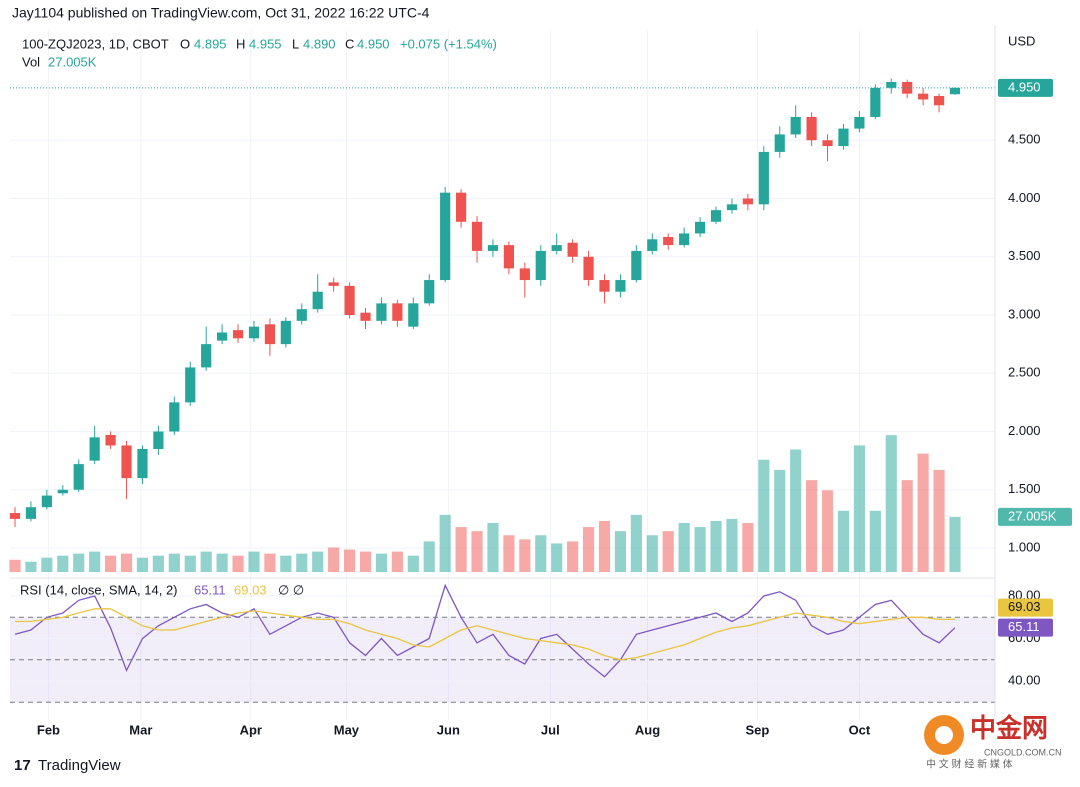  Describe the element at coordinates (210, 589) in the screenshot. I see `rsi-legend-value: 65.11` at that location.